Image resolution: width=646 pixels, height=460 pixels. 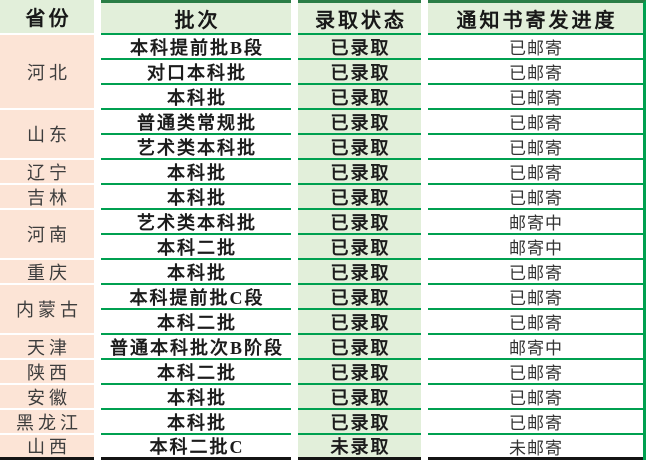 I want to click on province-cell: 河南, so click(x=47, y=235).